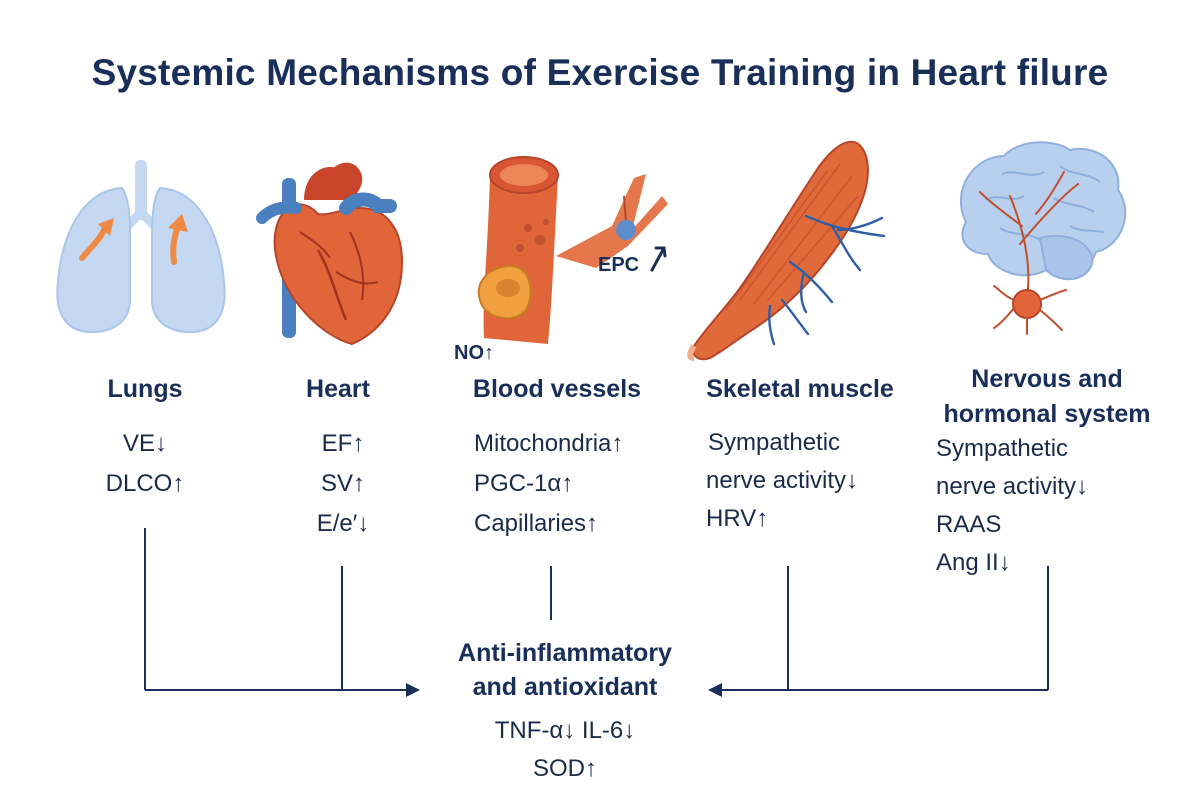 Image resolution: width=1200 pixels, height=800 pixels. I want to click on skeletal-muscle-icon, so click(786, 250).